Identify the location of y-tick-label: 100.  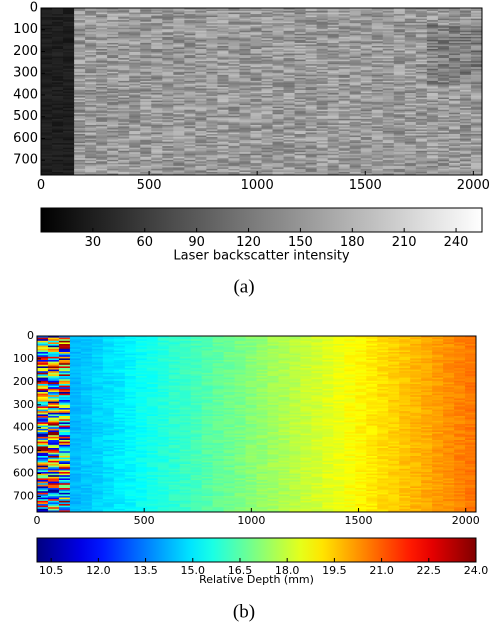
(25, 29).